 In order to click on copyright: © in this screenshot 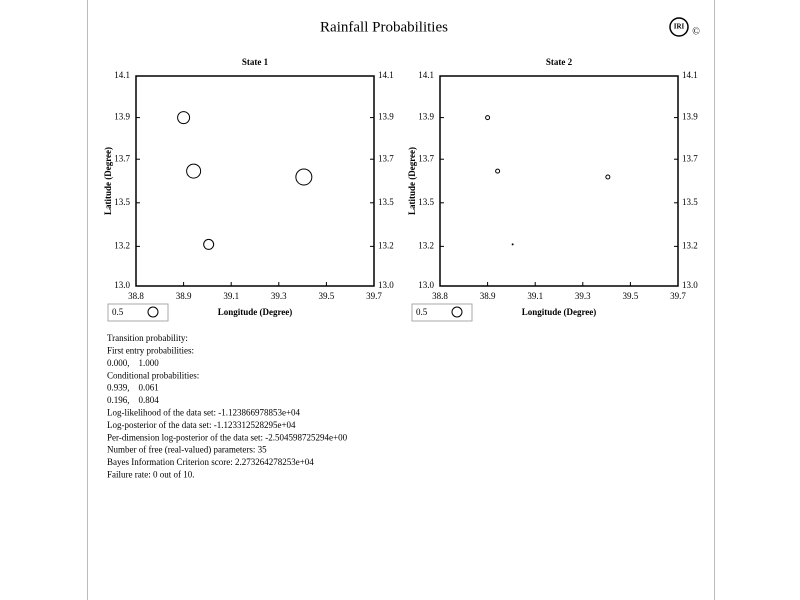, I will do `click(696, 31)`.